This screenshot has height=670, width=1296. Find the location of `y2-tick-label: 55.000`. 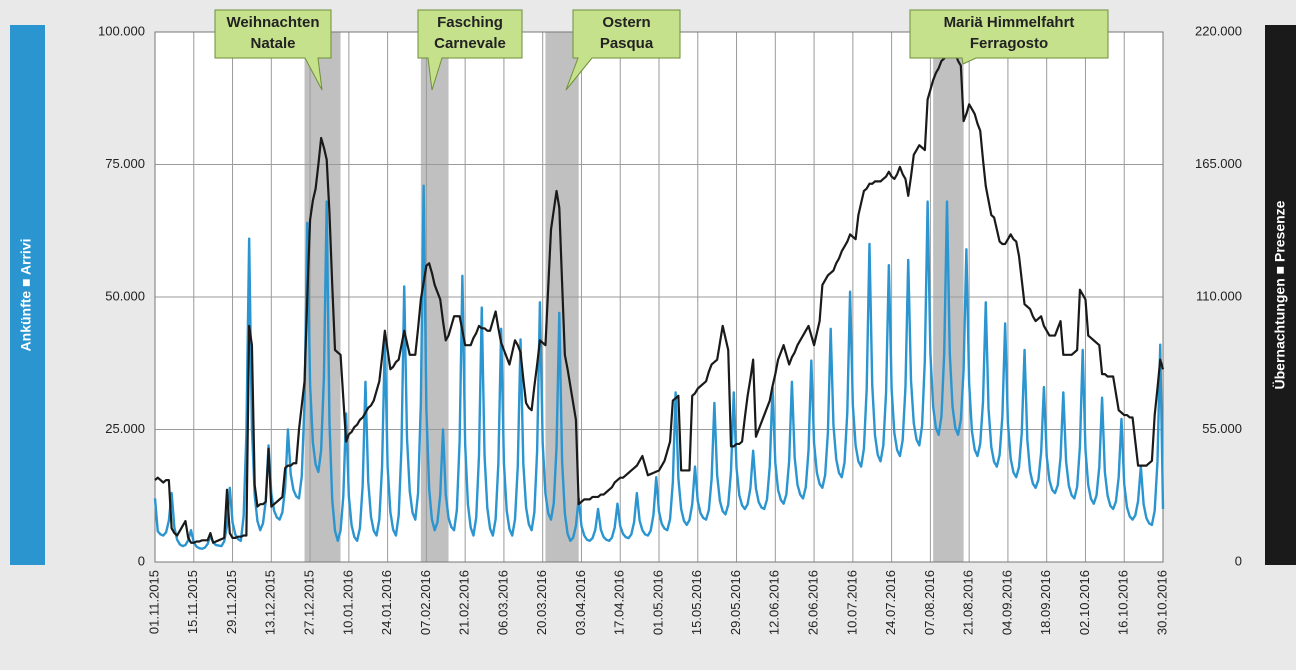

y2-tick-label: 55.000 is located at coordinates (1222, 428).